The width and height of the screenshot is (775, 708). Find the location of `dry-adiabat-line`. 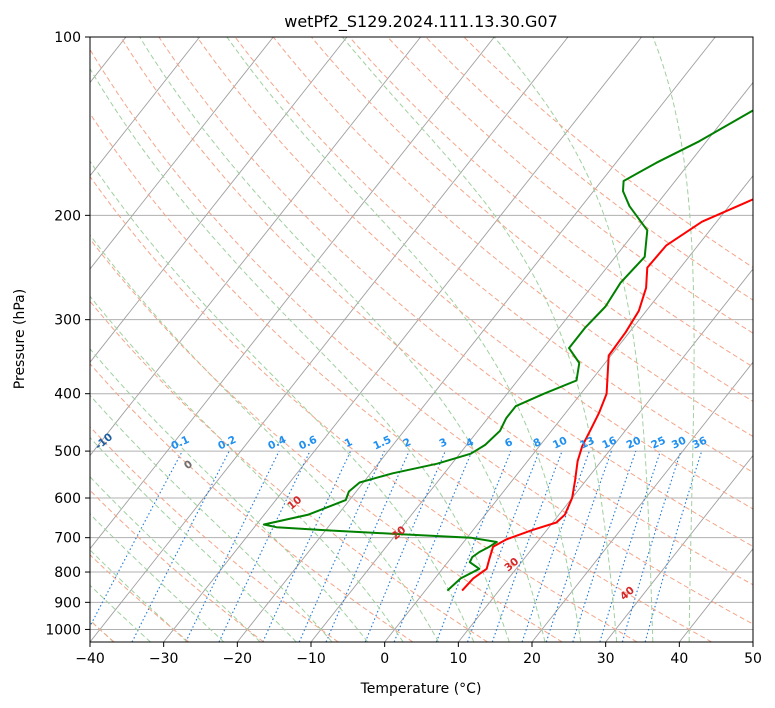

dry-adiabat-line is located at coordinates (214, 533).